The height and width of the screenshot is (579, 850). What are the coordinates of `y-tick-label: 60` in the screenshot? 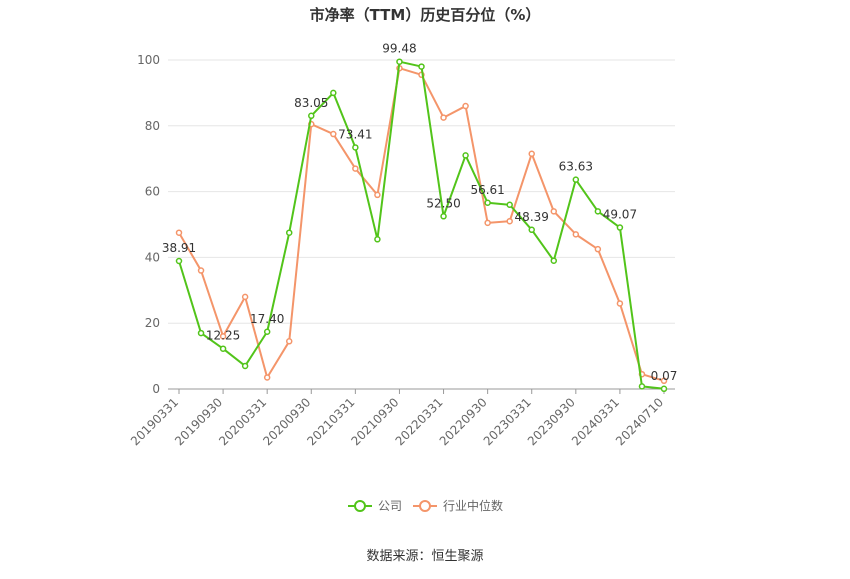 It's located at (152, 192).